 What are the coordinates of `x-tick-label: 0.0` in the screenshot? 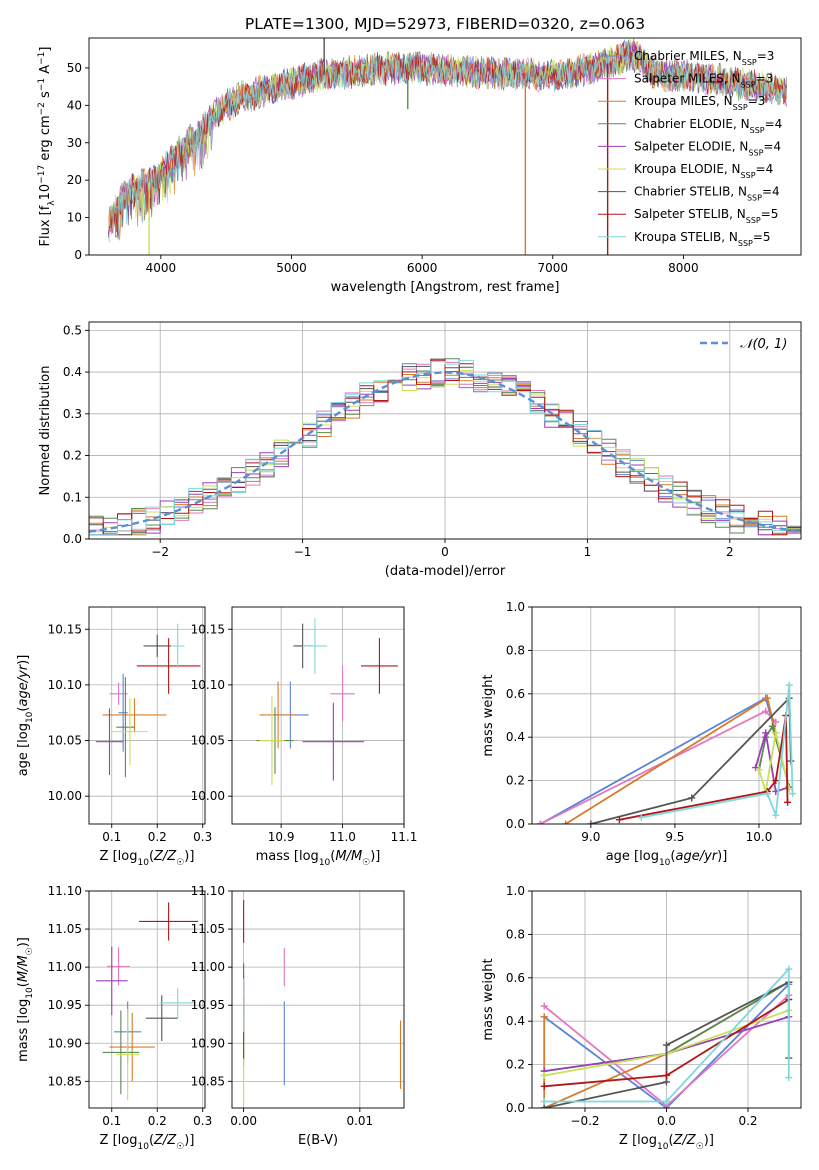 It's located at (666, 1121).